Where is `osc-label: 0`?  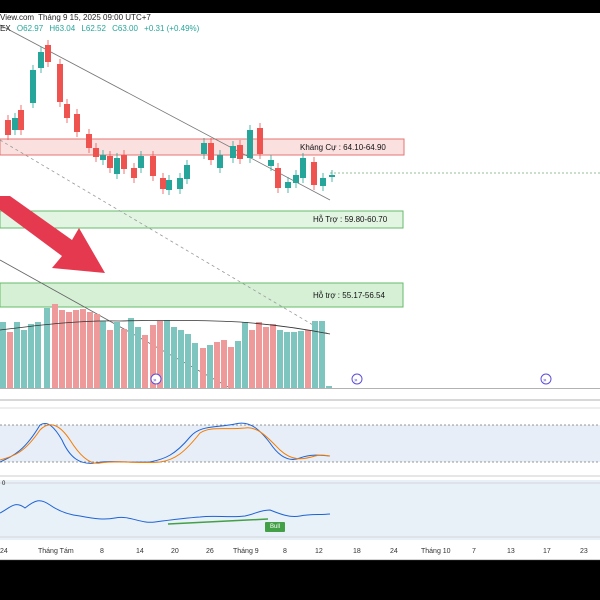 osc-label: 0 is located at coordinates (4, 484).